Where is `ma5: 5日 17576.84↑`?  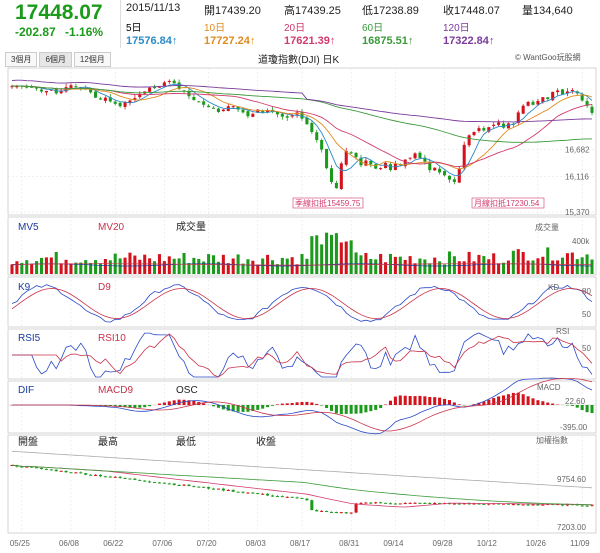 ma5: 5日 17576.84↑ is located at coordinates (151, 35).